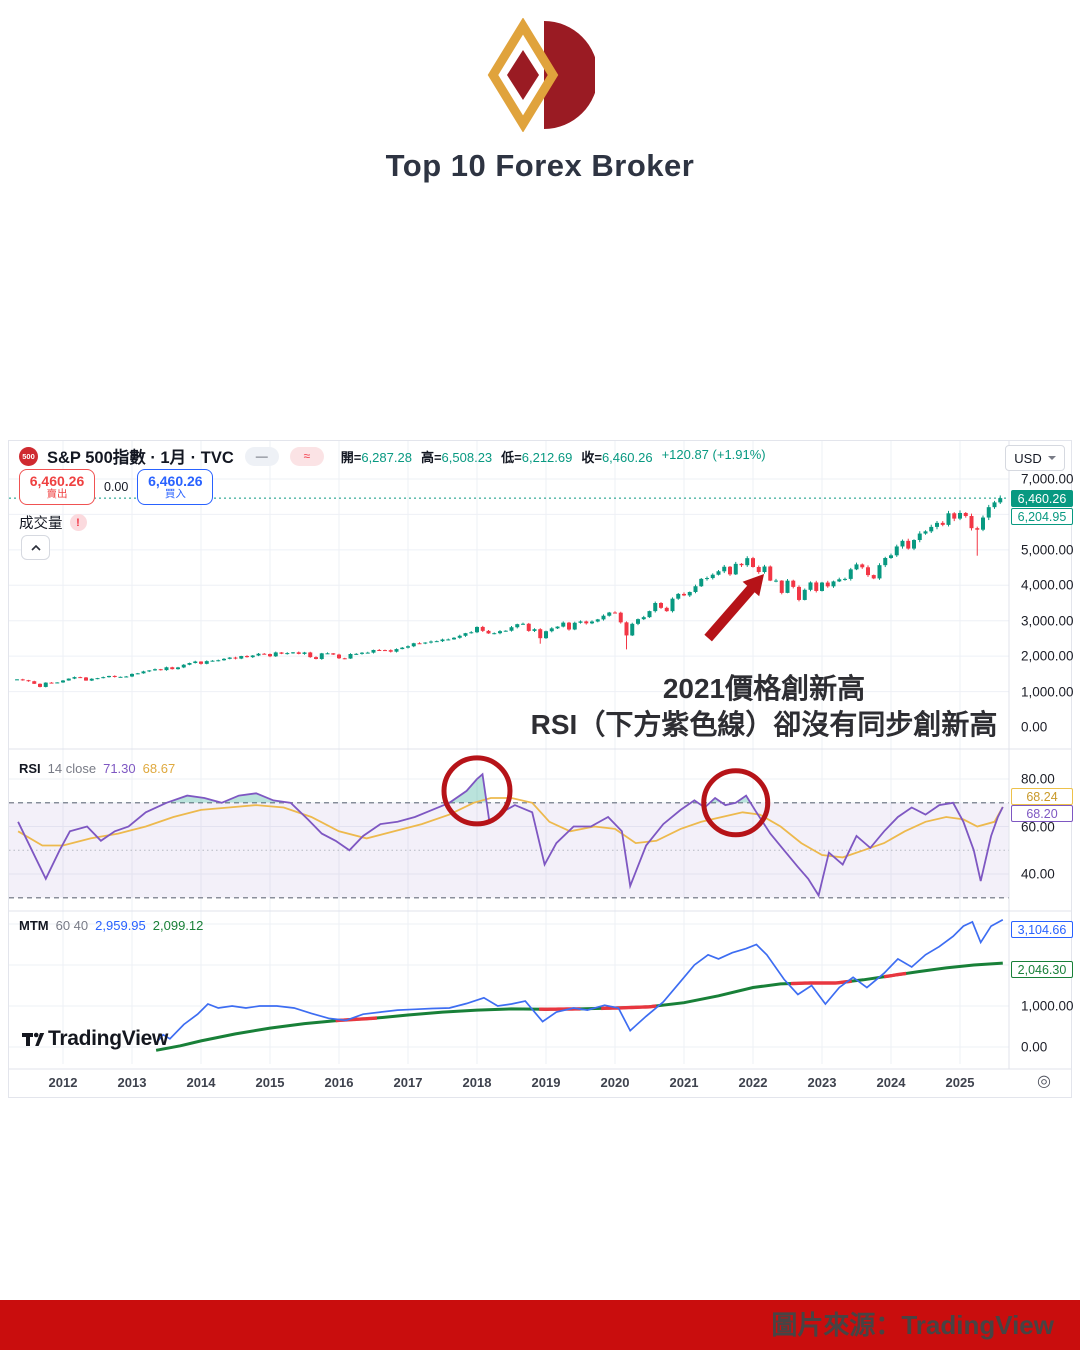  I want to click on mtm-ma-value: 2,099.12, so click(178, 925).